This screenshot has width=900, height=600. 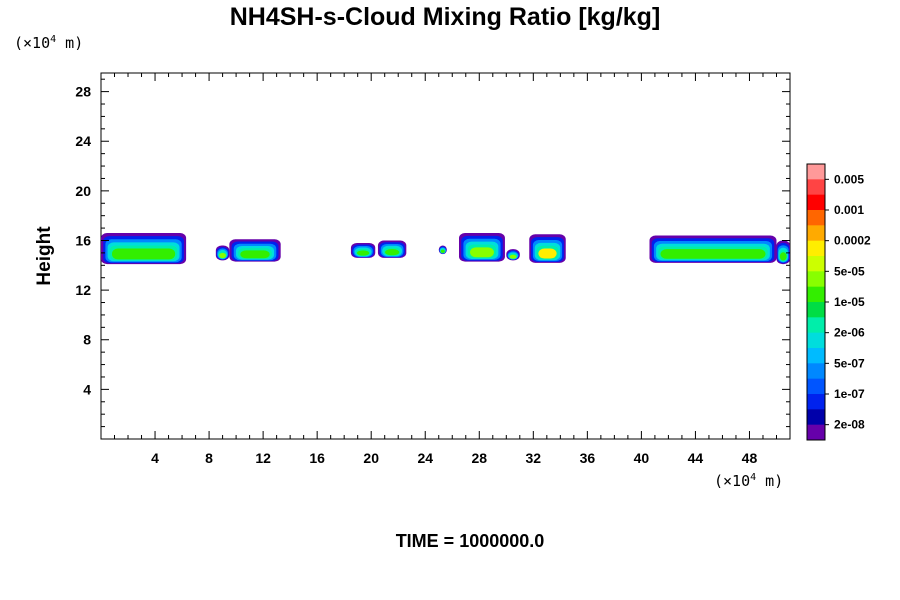 What do you see at coordinates (696, 458) in the screenshot?
I see `x-tick-label: 44` at bounding box center [696, 458].